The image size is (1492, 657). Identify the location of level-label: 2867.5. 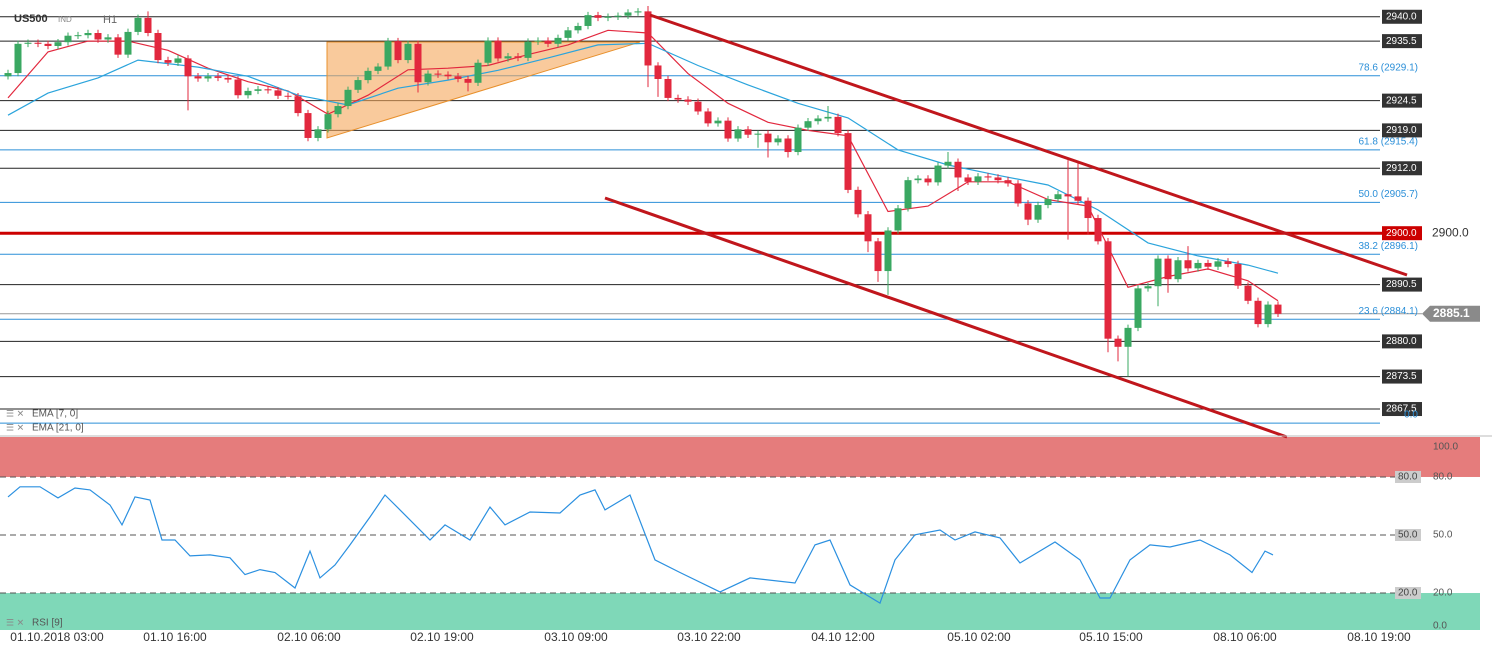
(1401, 409).